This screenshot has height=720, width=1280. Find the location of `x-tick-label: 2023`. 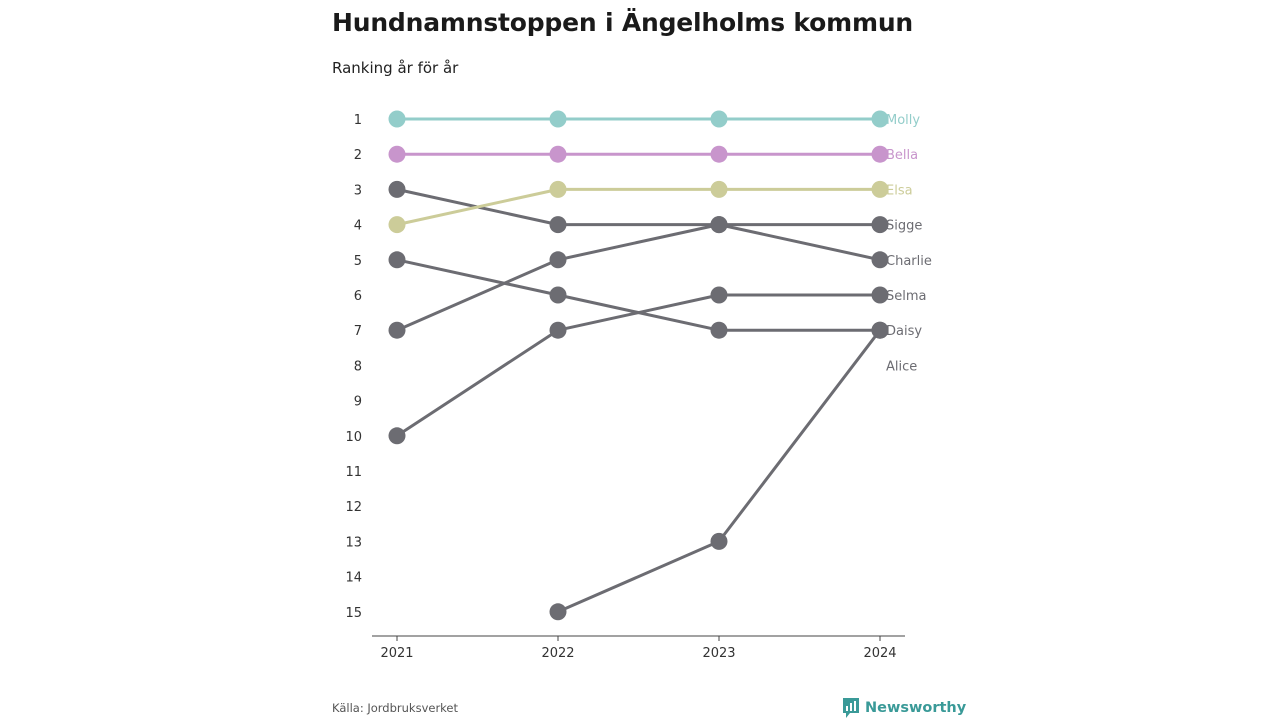

x-tick-label: 2023 is located at coordinates (718, 653).